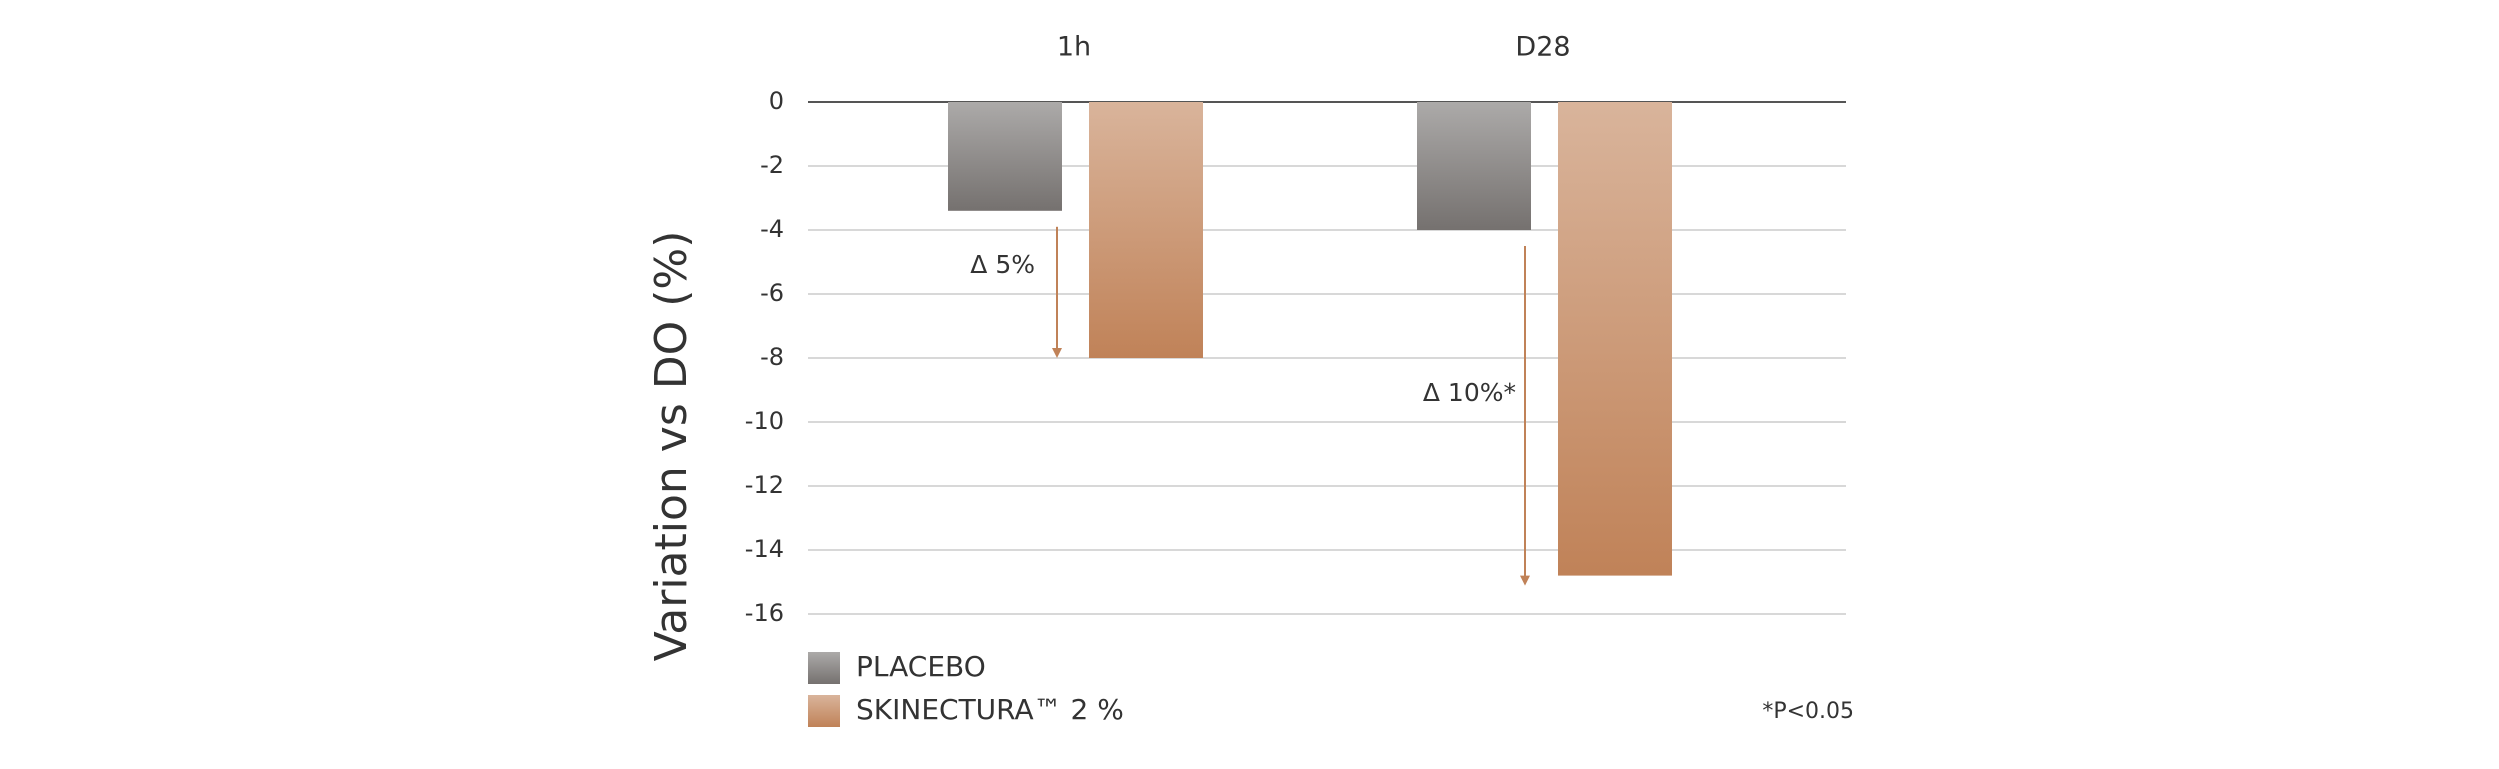  I want to click on legend-label: PLACEBO, so click(921, 666).